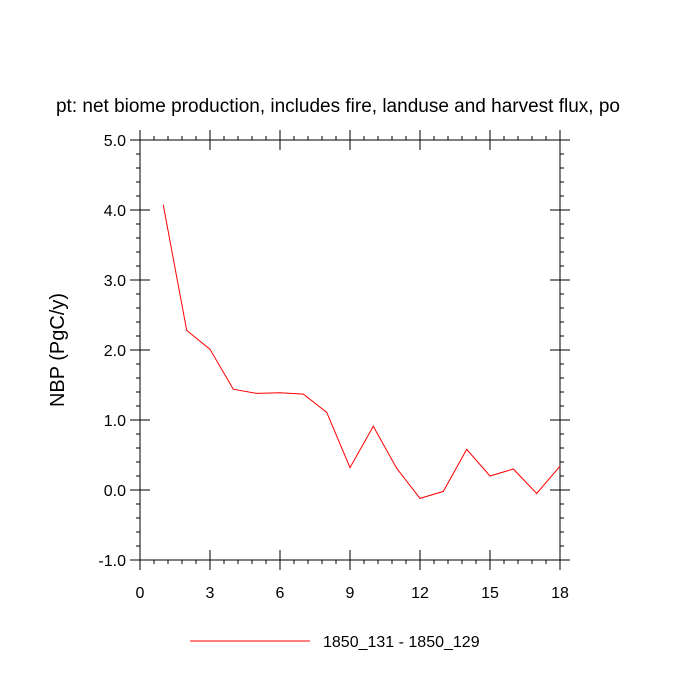 The width and height of the screenshot is (700, 700). I want to click on y-tick-label: 0.0, so click(115, 491).